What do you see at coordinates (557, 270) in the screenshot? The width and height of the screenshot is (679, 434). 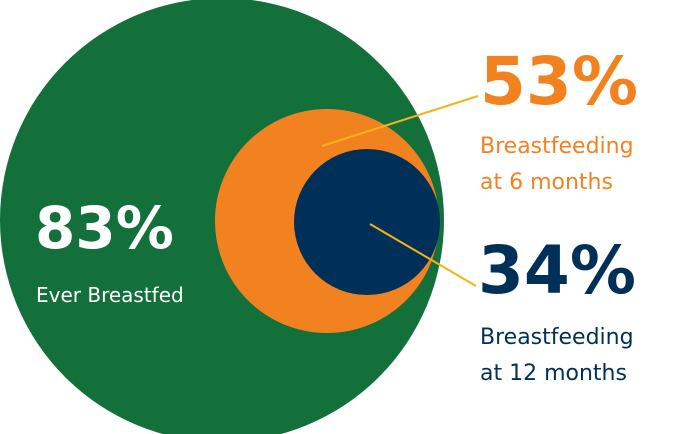 I see `value-label-12-months: 34%` at bounding box center [557, 270].